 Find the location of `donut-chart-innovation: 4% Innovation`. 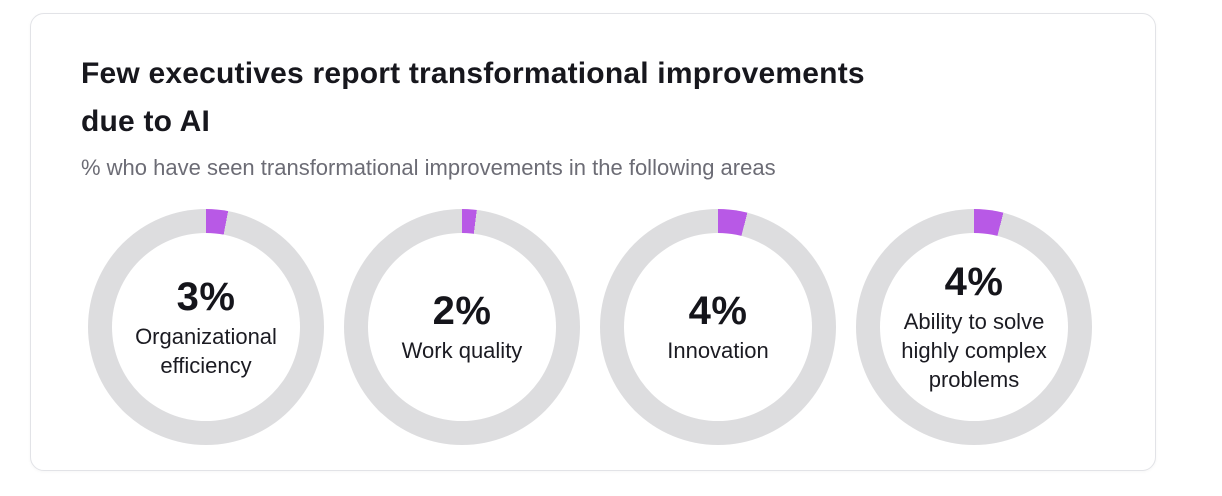

donut-chart-innovation: 4% Innovation is located at coordinates (718, 327).